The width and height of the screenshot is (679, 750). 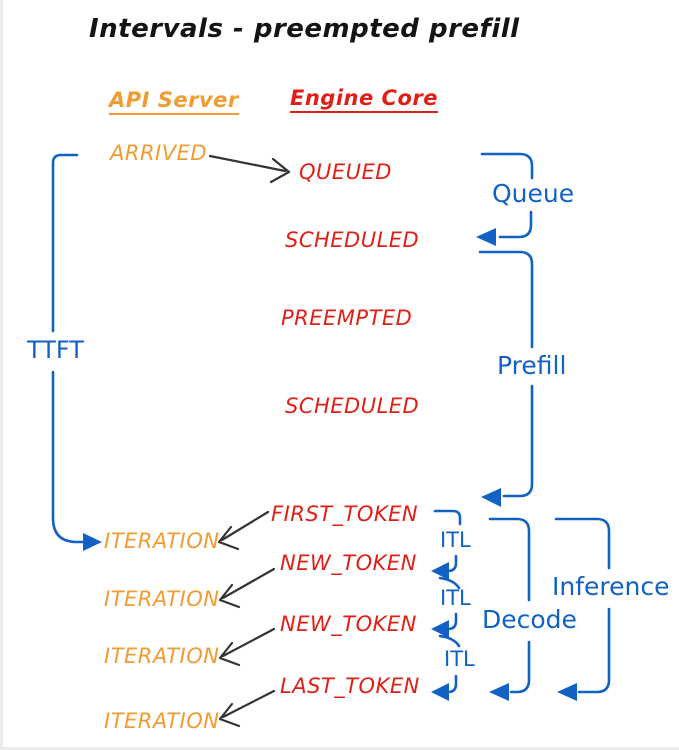 What do you see at coordinates (350, 686) in the screenshot?
I see `event-last-token: LAST_TOKEN` at bounding box center [350, 686].